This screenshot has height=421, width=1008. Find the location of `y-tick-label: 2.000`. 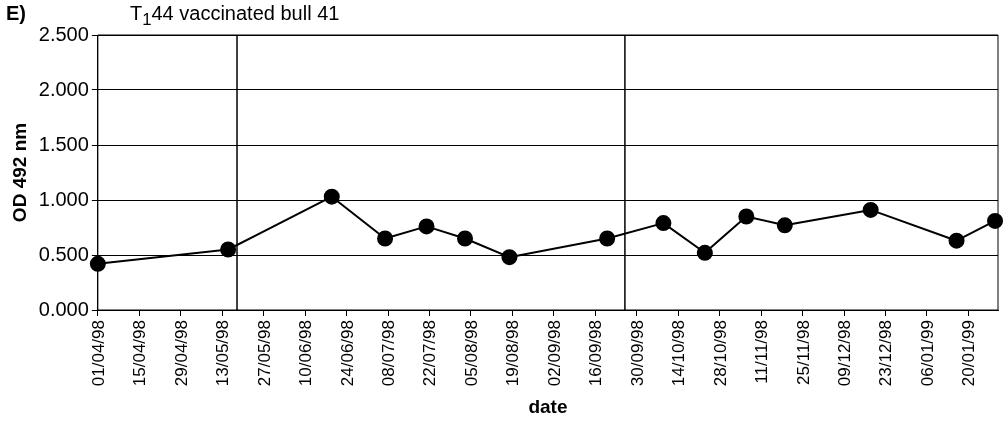

y-tick-label: 2.000 is located at coordinates (63, 88).